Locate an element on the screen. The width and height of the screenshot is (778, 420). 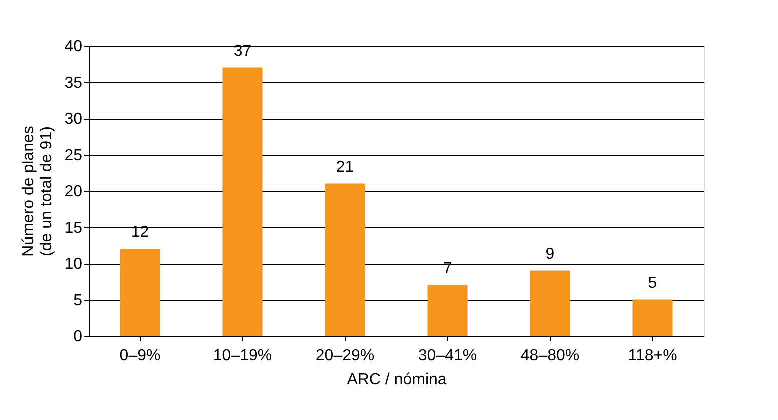
y-tick-label: 5 is located at coordinates (78, 301).